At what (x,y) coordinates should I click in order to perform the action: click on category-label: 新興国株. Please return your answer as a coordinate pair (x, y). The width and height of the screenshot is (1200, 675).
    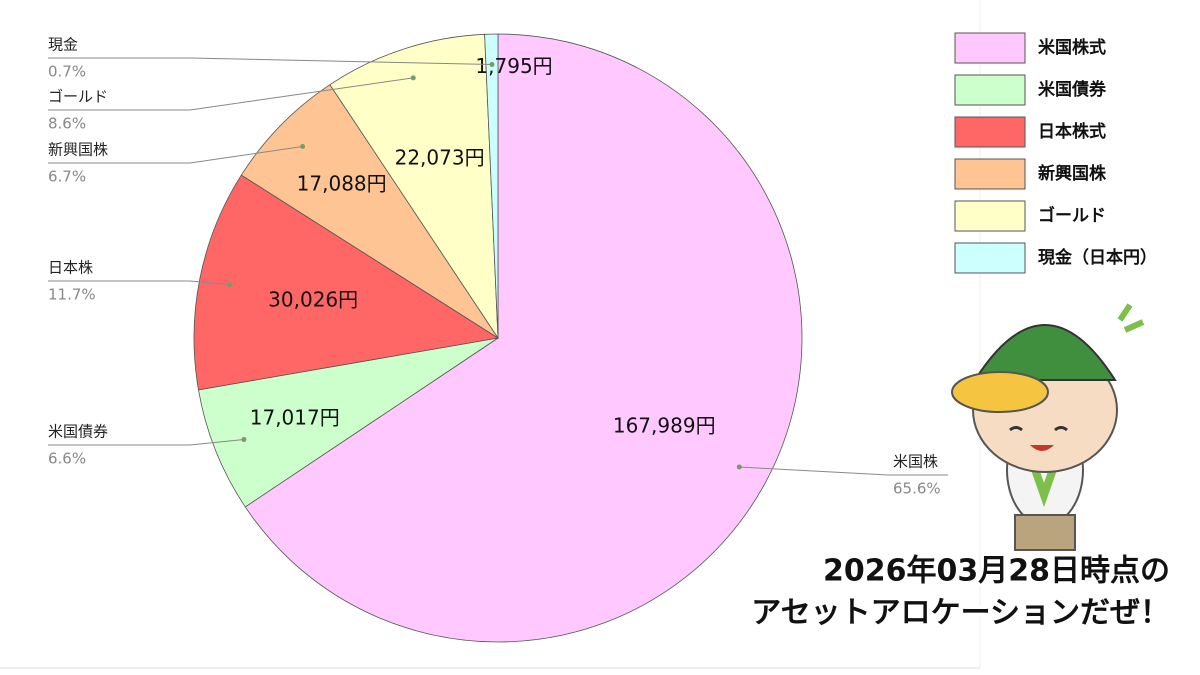
    Looking at the image, I should click on (78, 150).